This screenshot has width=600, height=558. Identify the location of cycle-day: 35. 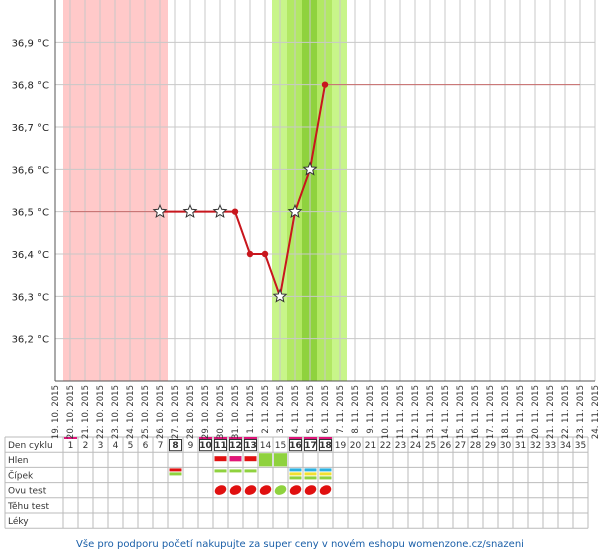
(580, 446).